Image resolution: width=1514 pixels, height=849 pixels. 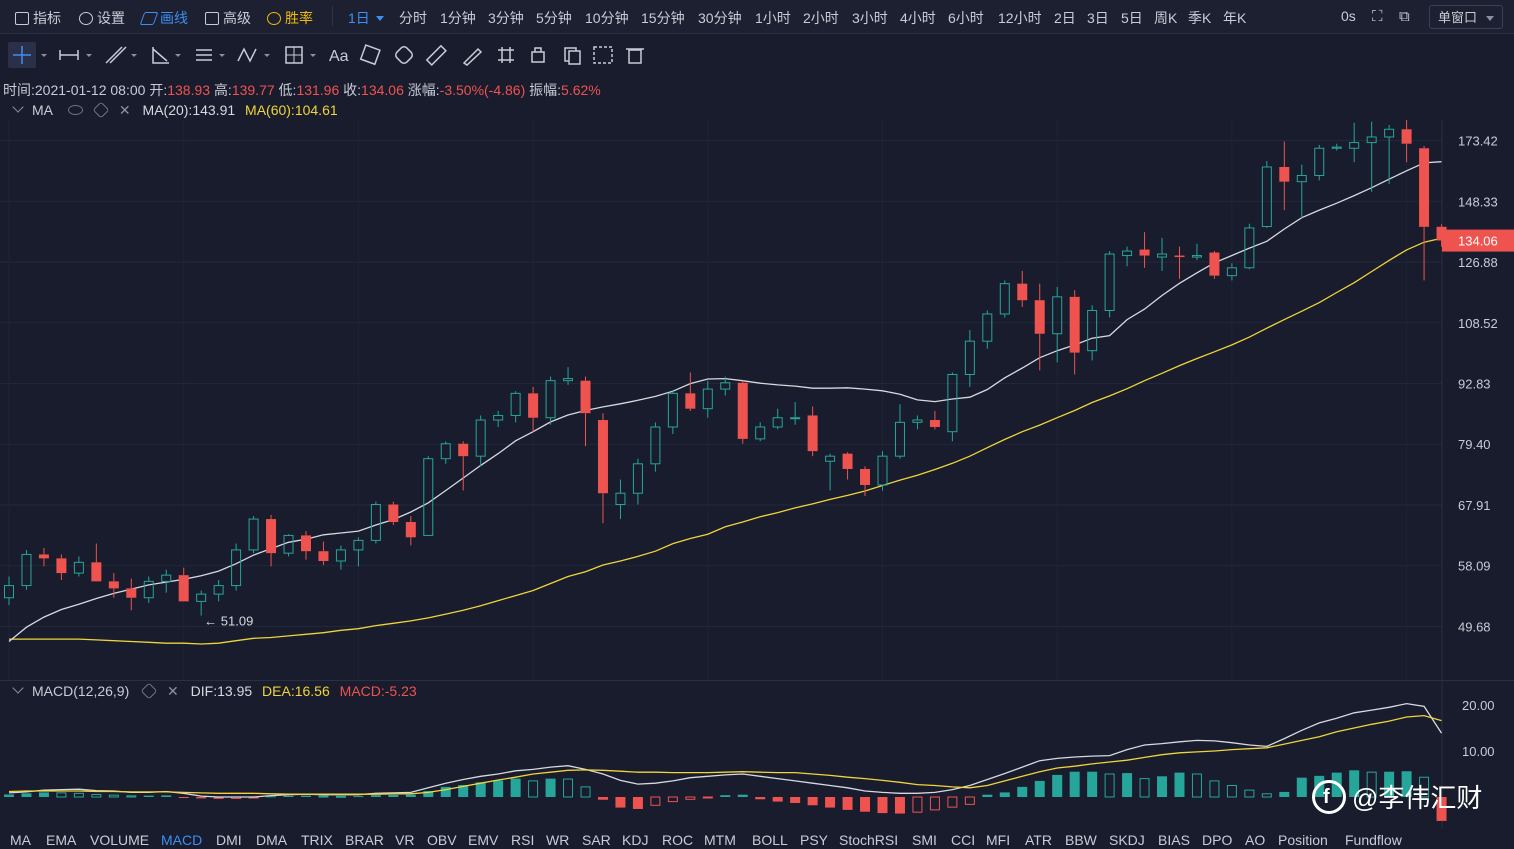 What do you see at coordinates (20, 840) in the screenshot?
I see `tab-indicator-ma: MA` at bounding box center [20, 840].